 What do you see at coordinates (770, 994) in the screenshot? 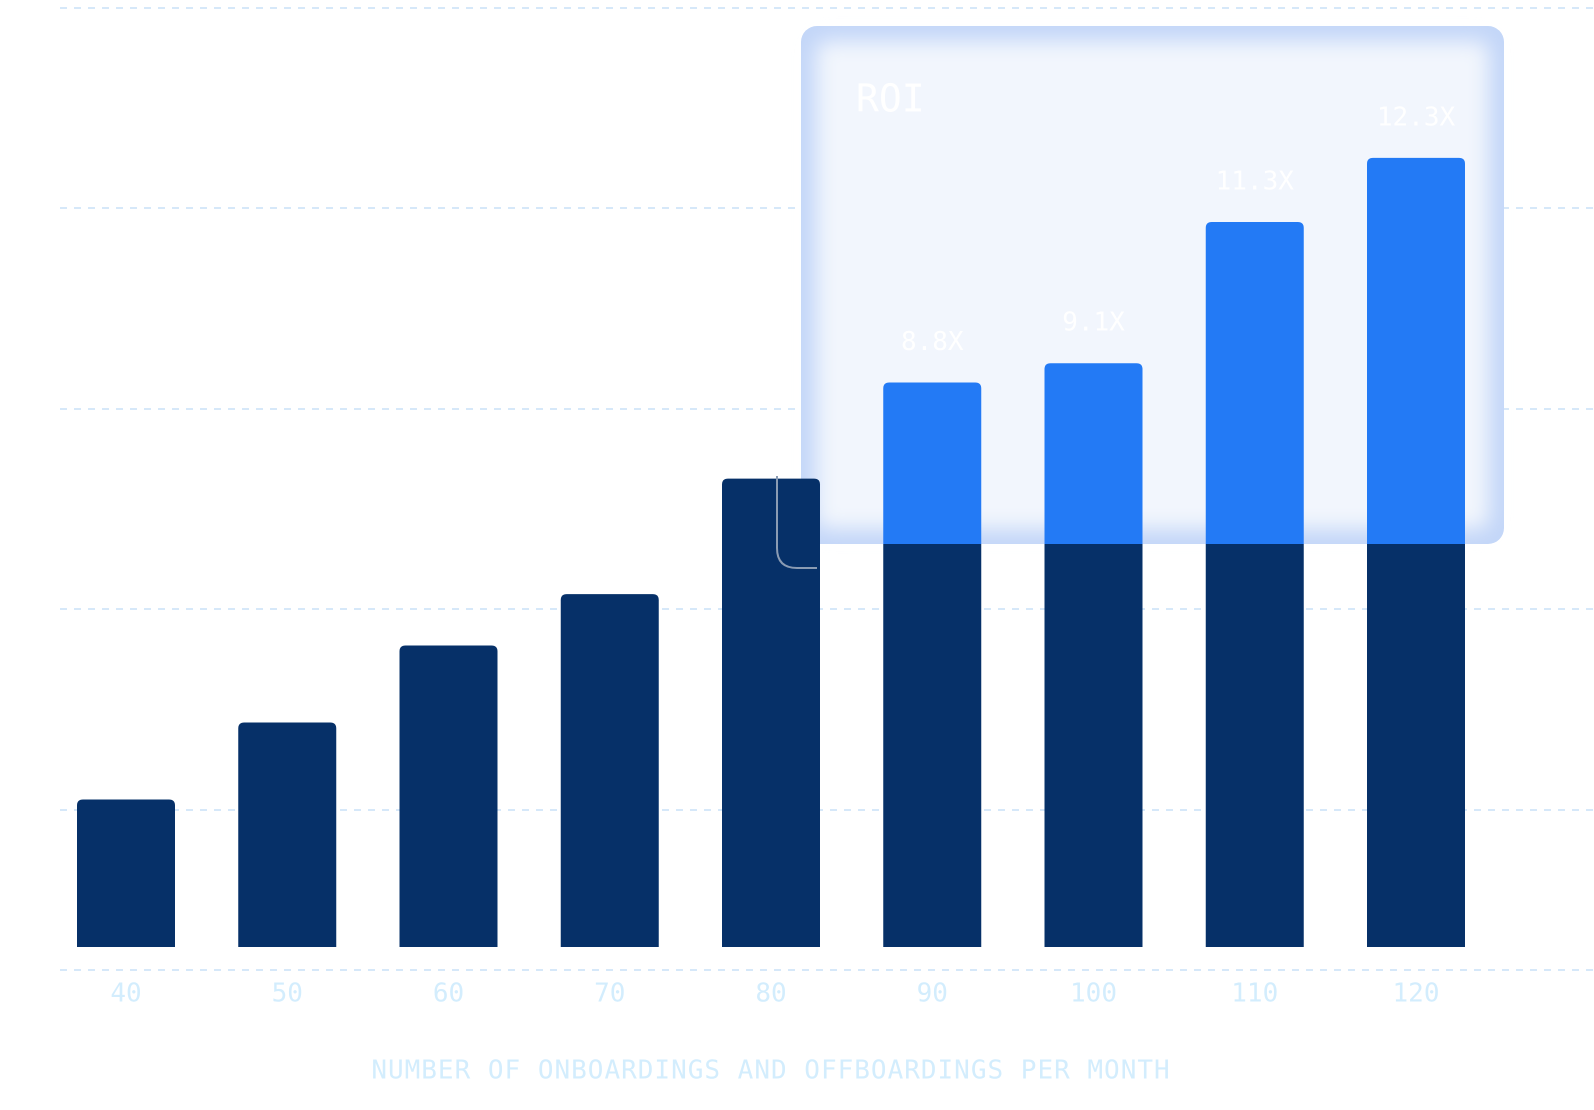
I see `x-tick-label: 80` at bounding box center [770, 994].